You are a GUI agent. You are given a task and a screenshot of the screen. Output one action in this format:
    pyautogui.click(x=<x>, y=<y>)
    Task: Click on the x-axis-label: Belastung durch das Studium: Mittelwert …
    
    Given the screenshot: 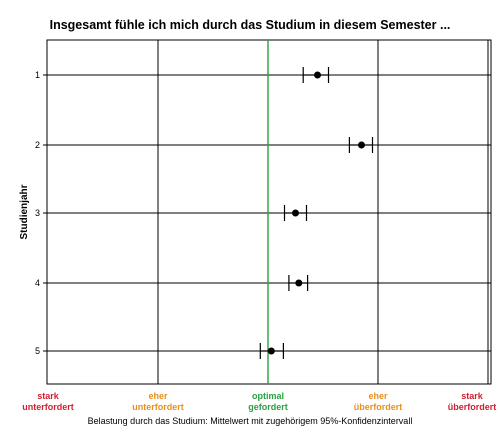 What is the action you would take?
    pyautogui.click(x=250, y=421)
    